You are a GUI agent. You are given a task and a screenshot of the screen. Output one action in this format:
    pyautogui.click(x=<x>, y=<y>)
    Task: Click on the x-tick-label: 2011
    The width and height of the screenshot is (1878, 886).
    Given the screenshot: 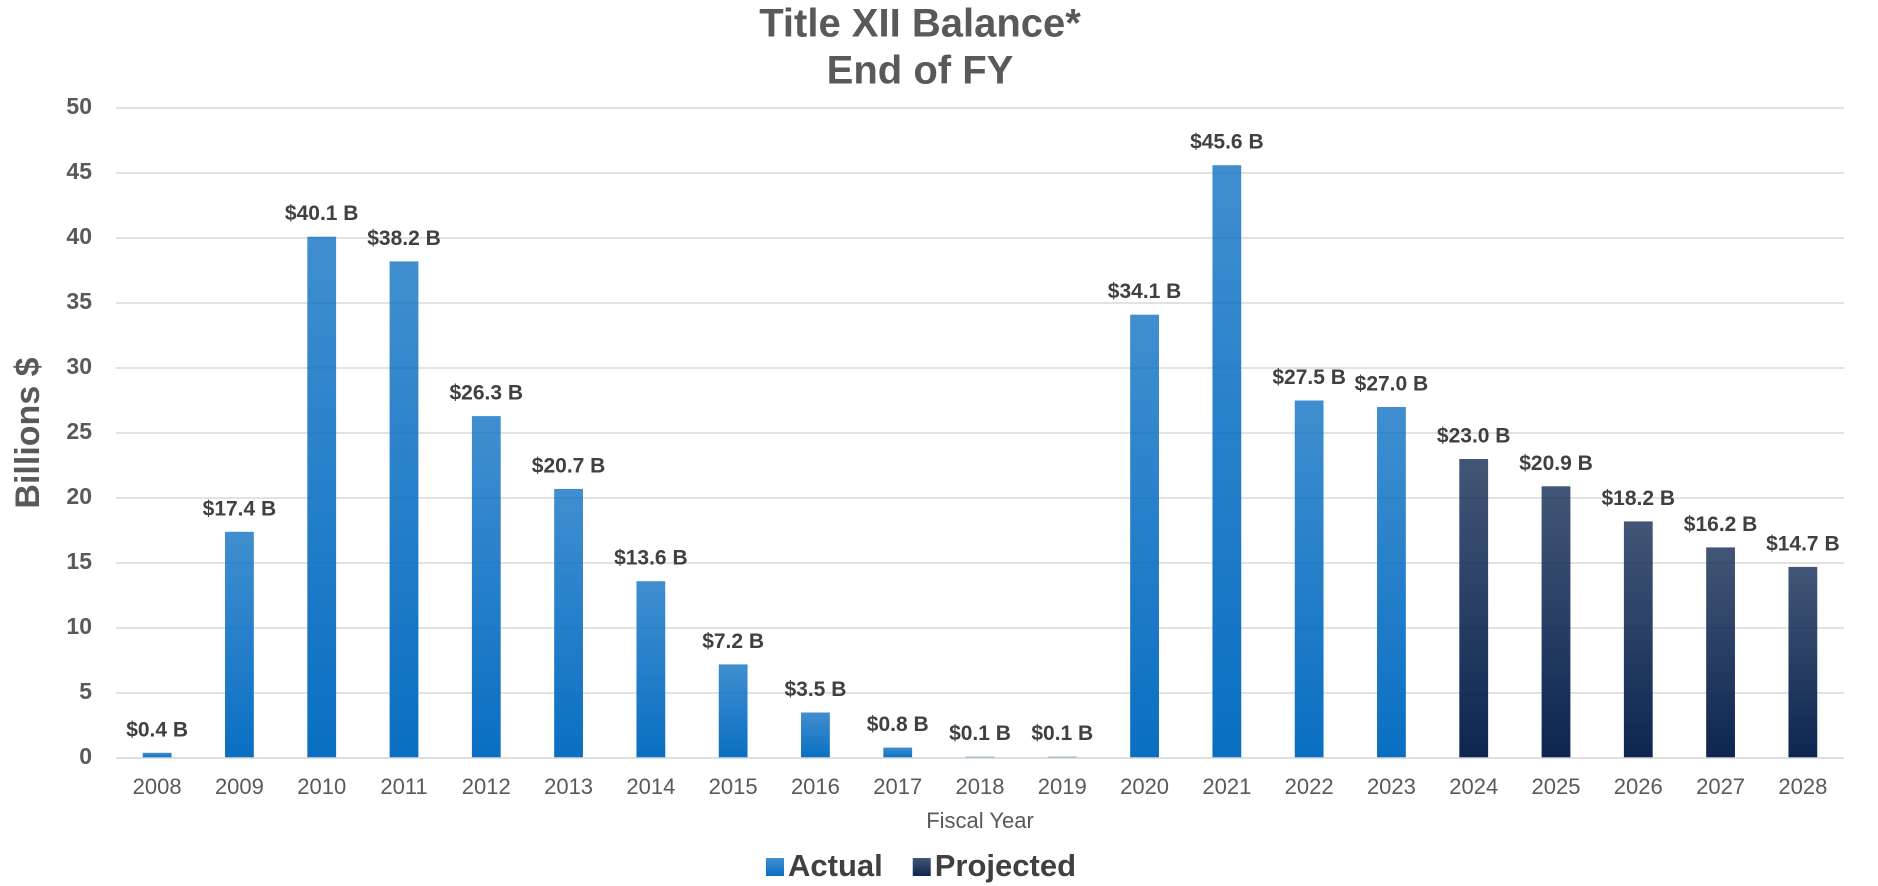 What is the action you would take?
    pyautogui.click(x=403, y=786)
    